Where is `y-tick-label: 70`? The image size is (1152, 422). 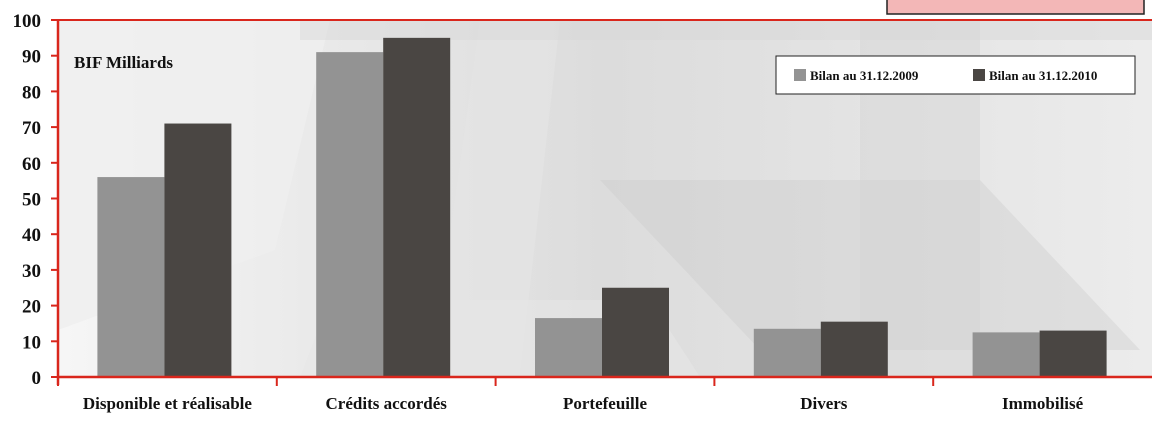
y-tick-label: 70 is located at coordinates (31, 128).